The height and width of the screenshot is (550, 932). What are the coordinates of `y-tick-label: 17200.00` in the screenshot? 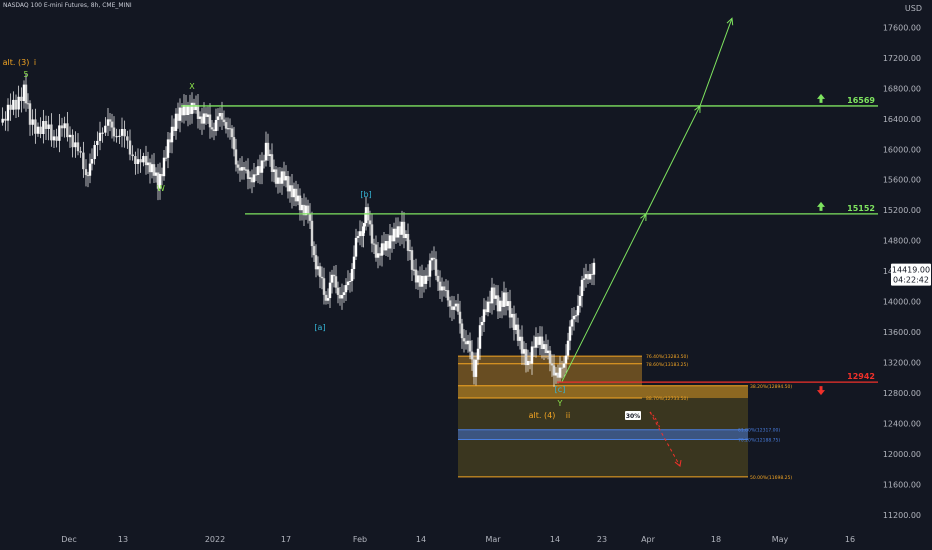 It's located at (902, 58).